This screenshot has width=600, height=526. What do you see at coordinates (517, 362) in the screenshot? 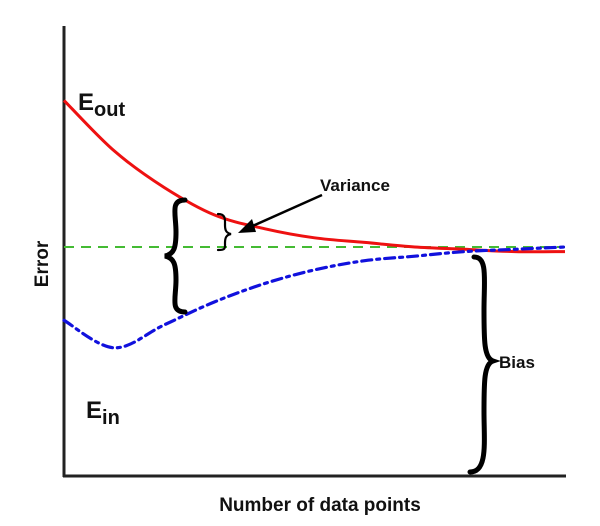
I see `bias-label: Bias` at bounding box center [517, 362].